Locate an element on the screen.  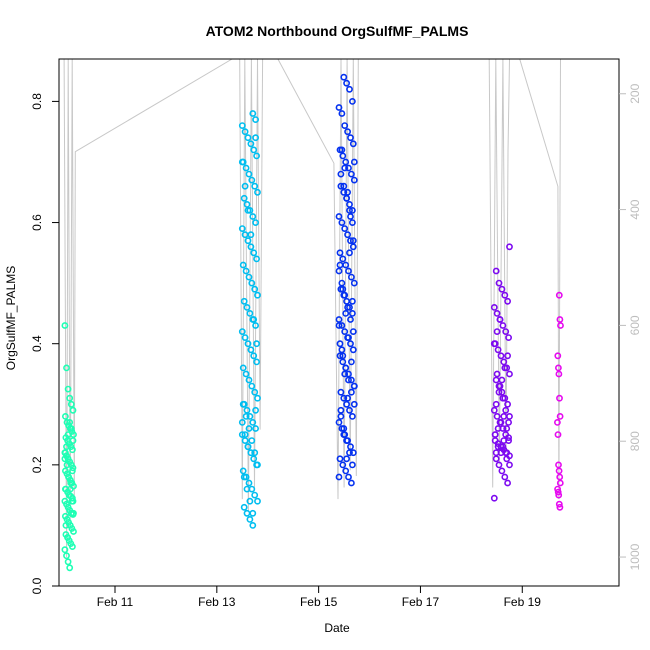
y2-tick-label: 600 is located at coordinates (635, 325).